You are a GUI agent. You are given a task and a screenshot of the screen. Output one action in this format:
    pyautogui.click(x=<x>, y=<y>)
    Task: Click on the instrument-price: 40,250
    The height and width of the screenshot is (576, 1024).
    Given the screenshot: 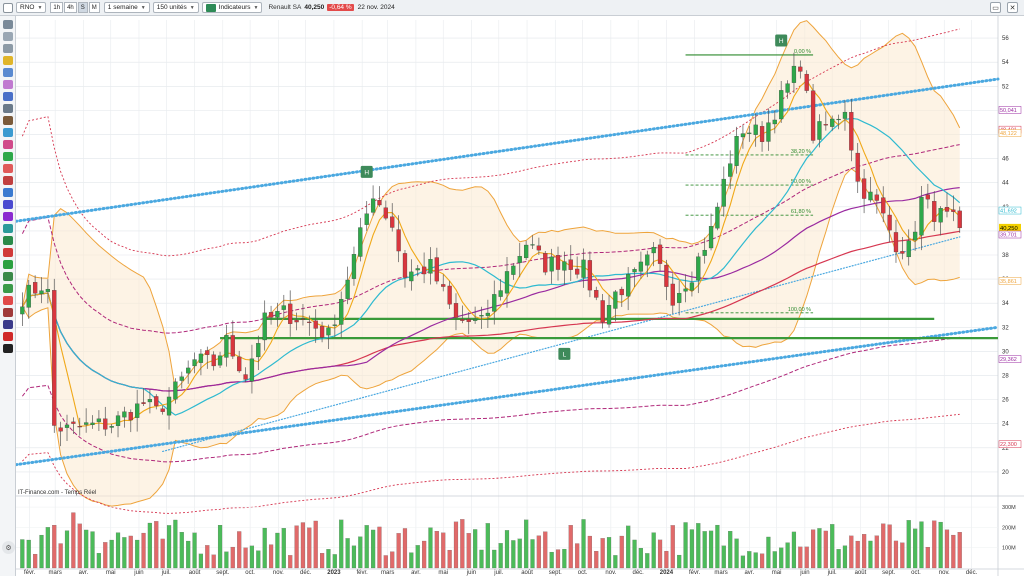 What is the action you would take?
    pyautogui.click(x=314, y=7)
    